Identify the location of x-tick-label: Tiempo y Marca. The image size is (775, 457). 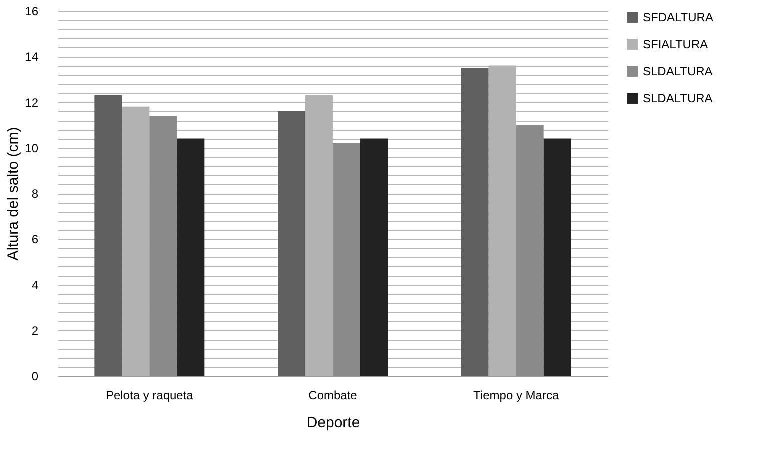
(517, 395).